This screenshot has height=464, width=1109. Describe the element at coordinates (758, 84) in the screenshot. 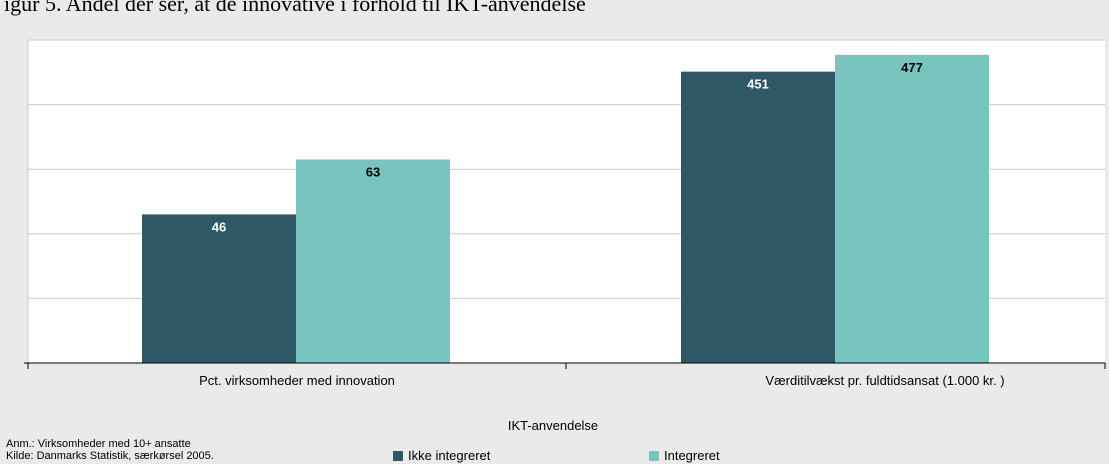

I see `bar-value-label: 451` at that location.